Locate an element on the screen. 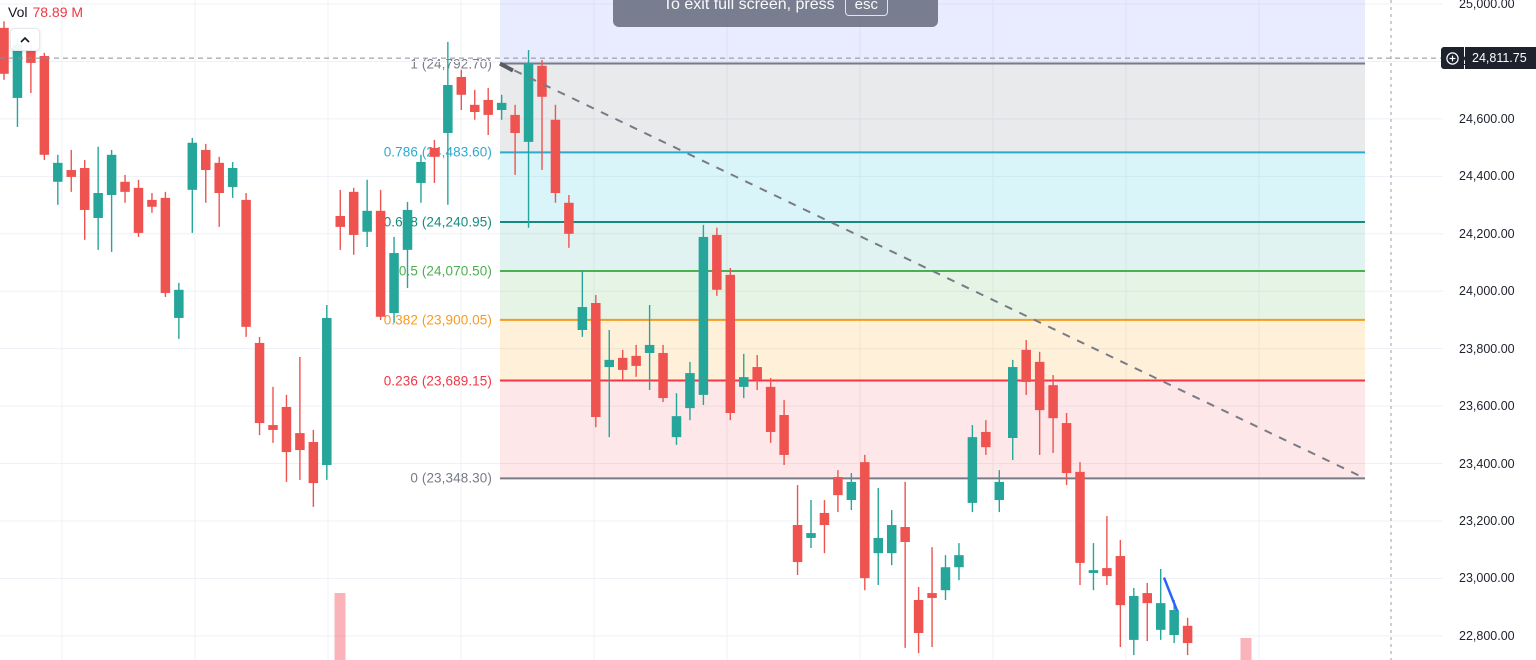  volume-legend-title: Vol is located at coordinates (18, 12).